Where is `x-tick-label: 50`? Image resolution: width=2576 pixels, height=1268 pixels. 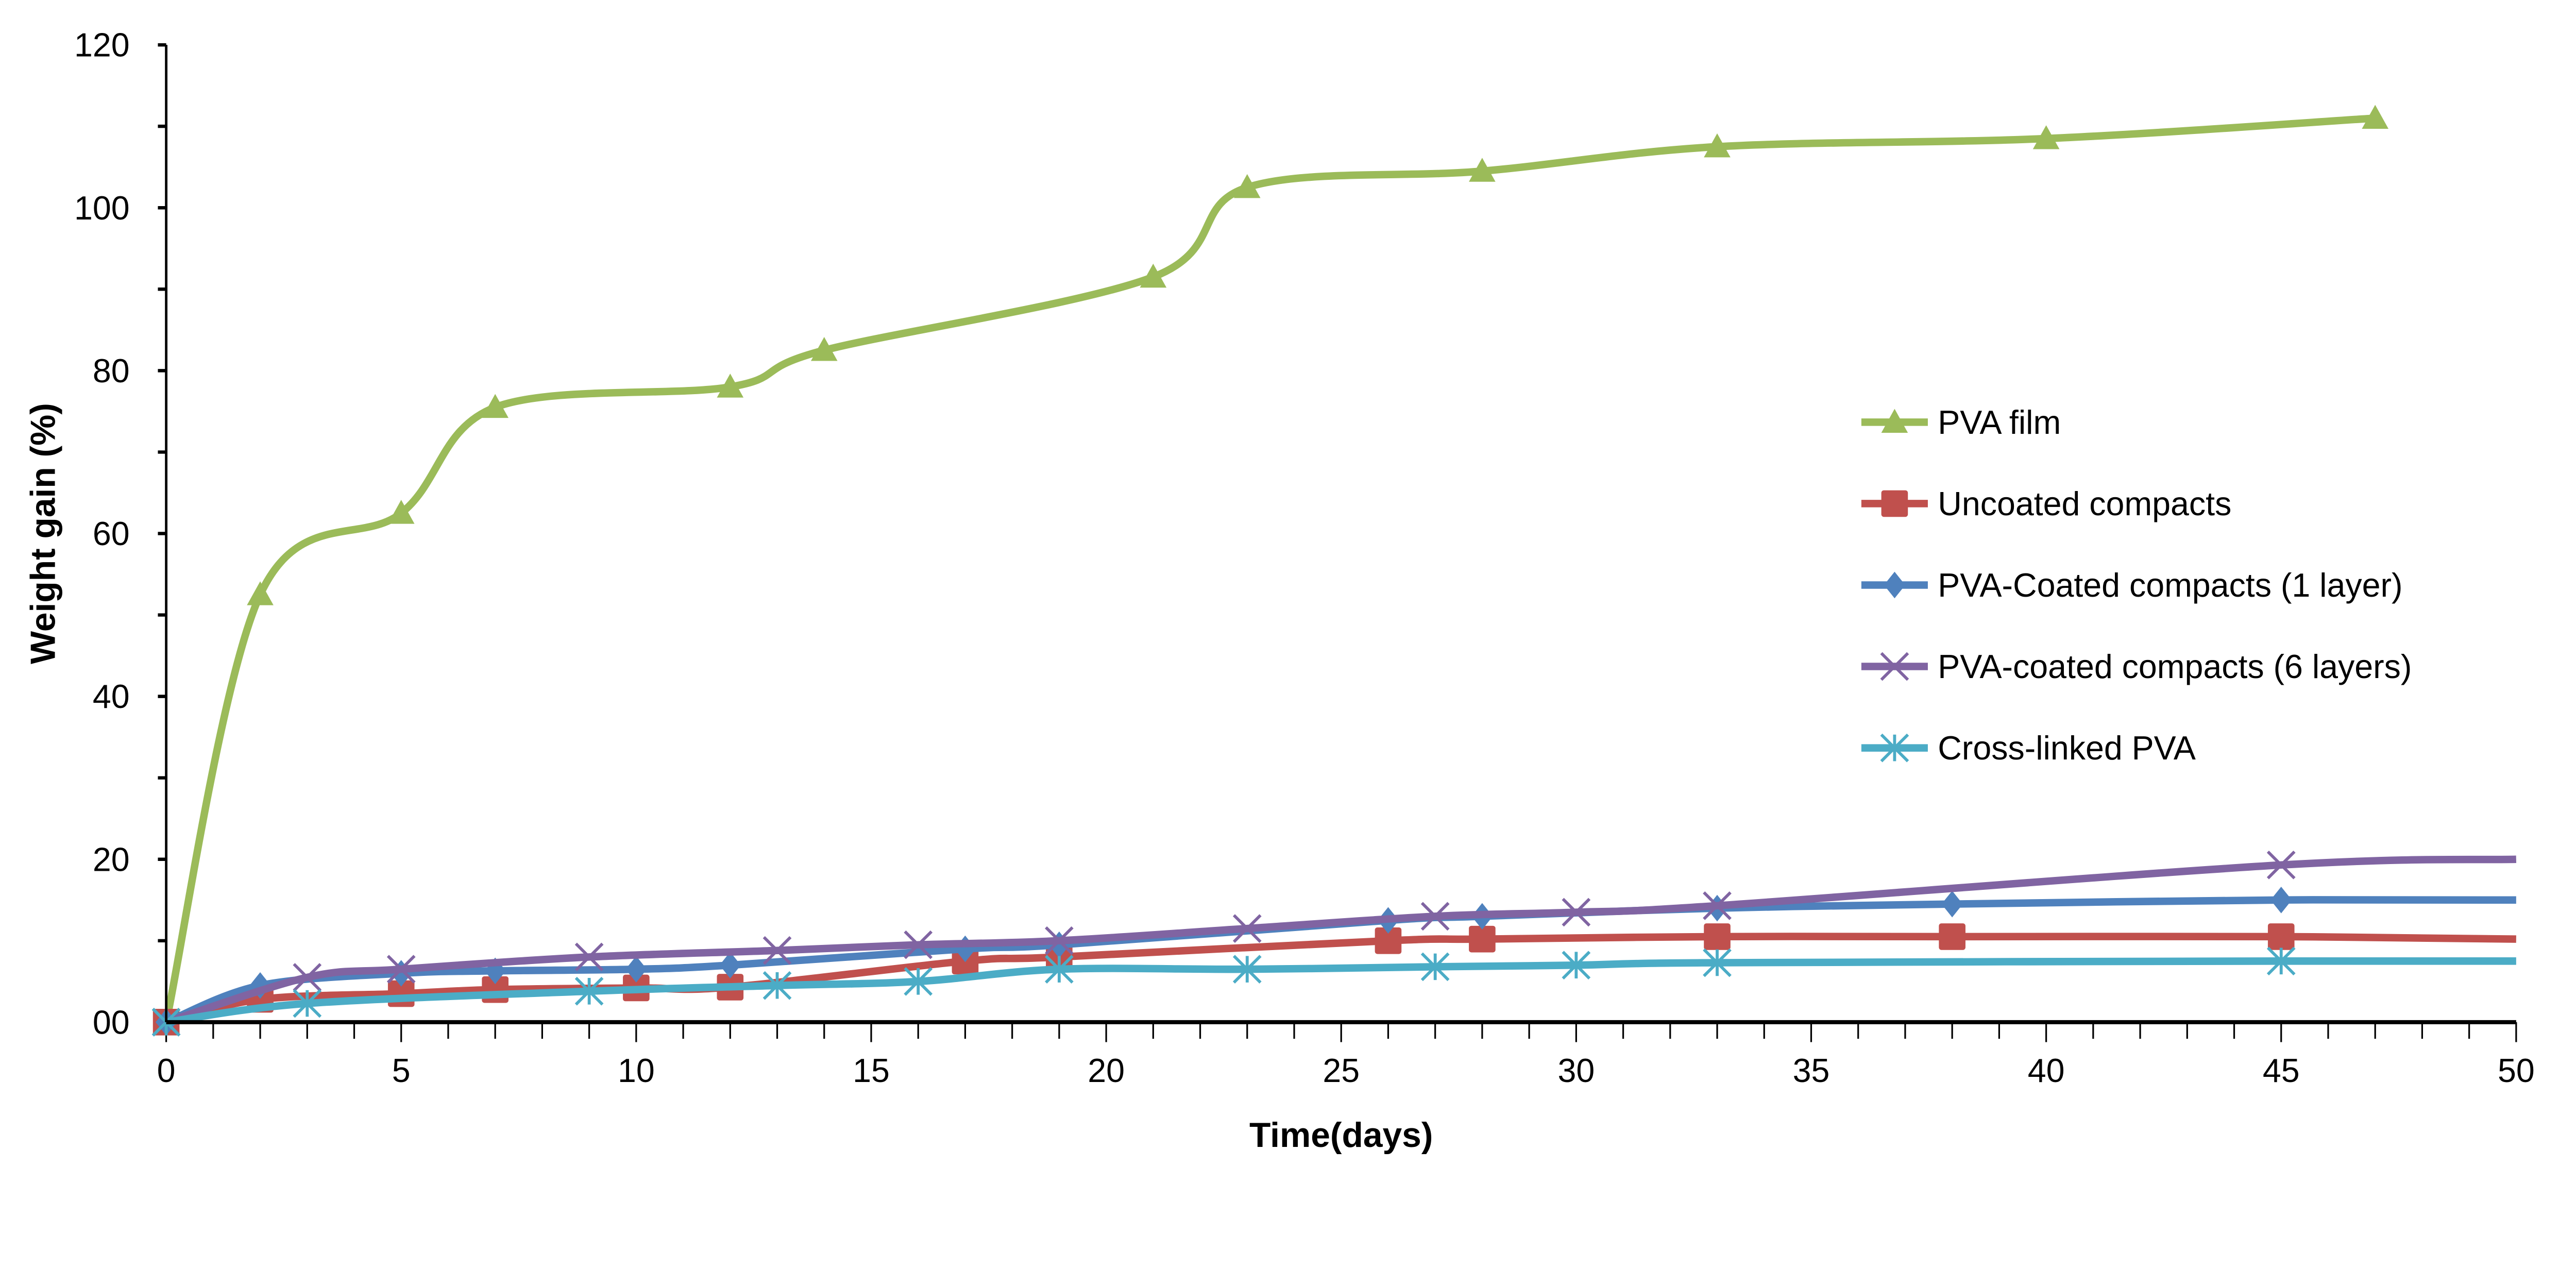 x-tick-label: 50 is located at coordinates (2517, 1070).